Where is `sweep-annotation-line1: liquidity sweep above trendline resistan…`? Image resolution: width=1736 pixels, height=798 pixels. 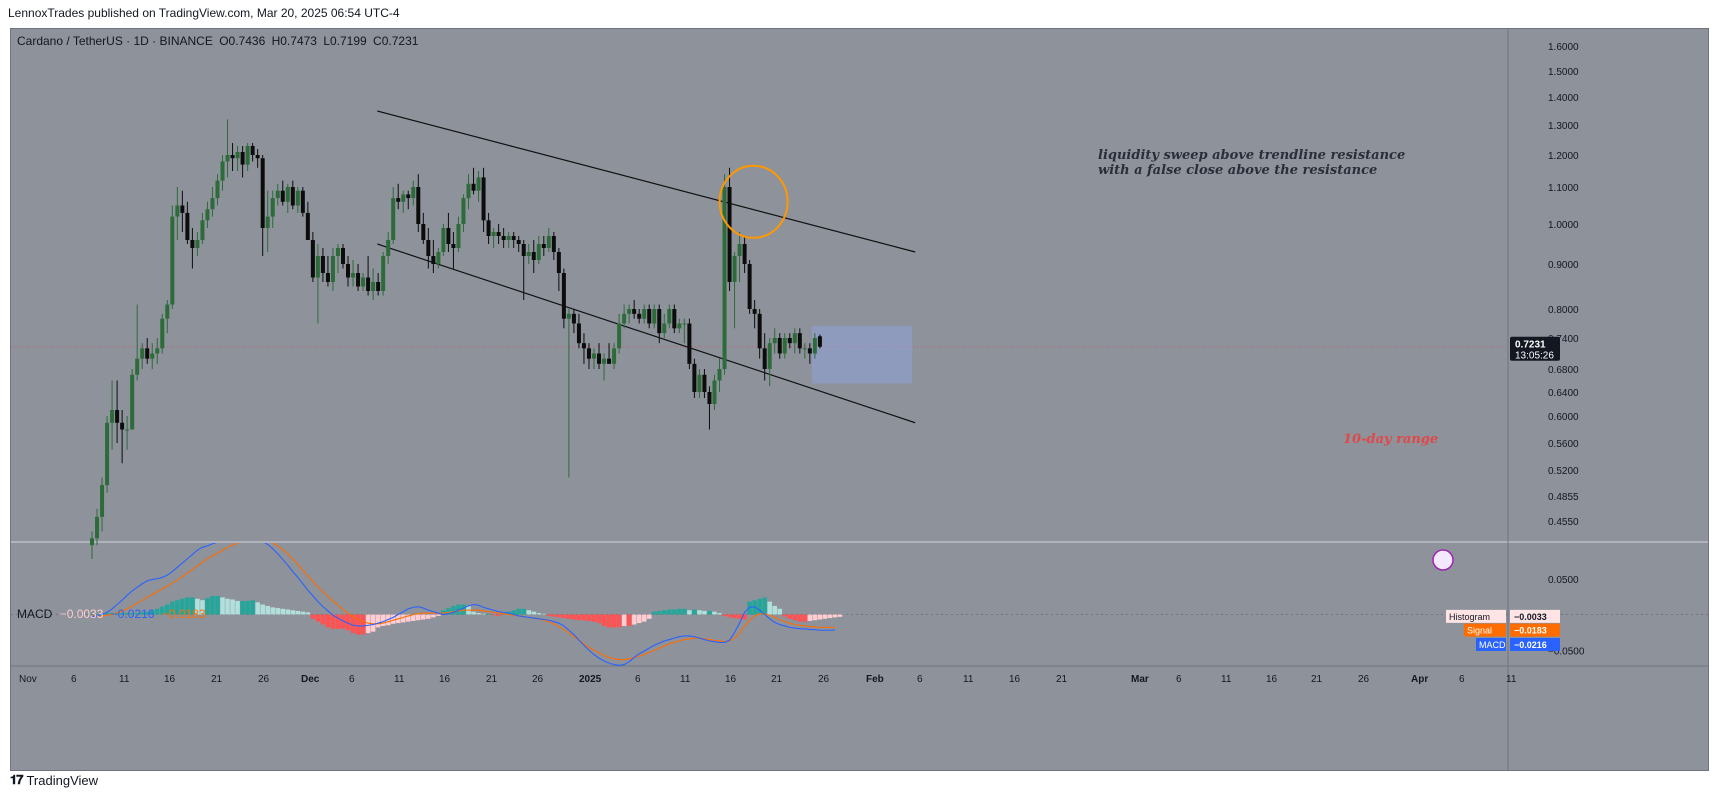
sweep-annotation-line1: liquidity sweep above trendline resistan… is located at coordinates (1252, 155).